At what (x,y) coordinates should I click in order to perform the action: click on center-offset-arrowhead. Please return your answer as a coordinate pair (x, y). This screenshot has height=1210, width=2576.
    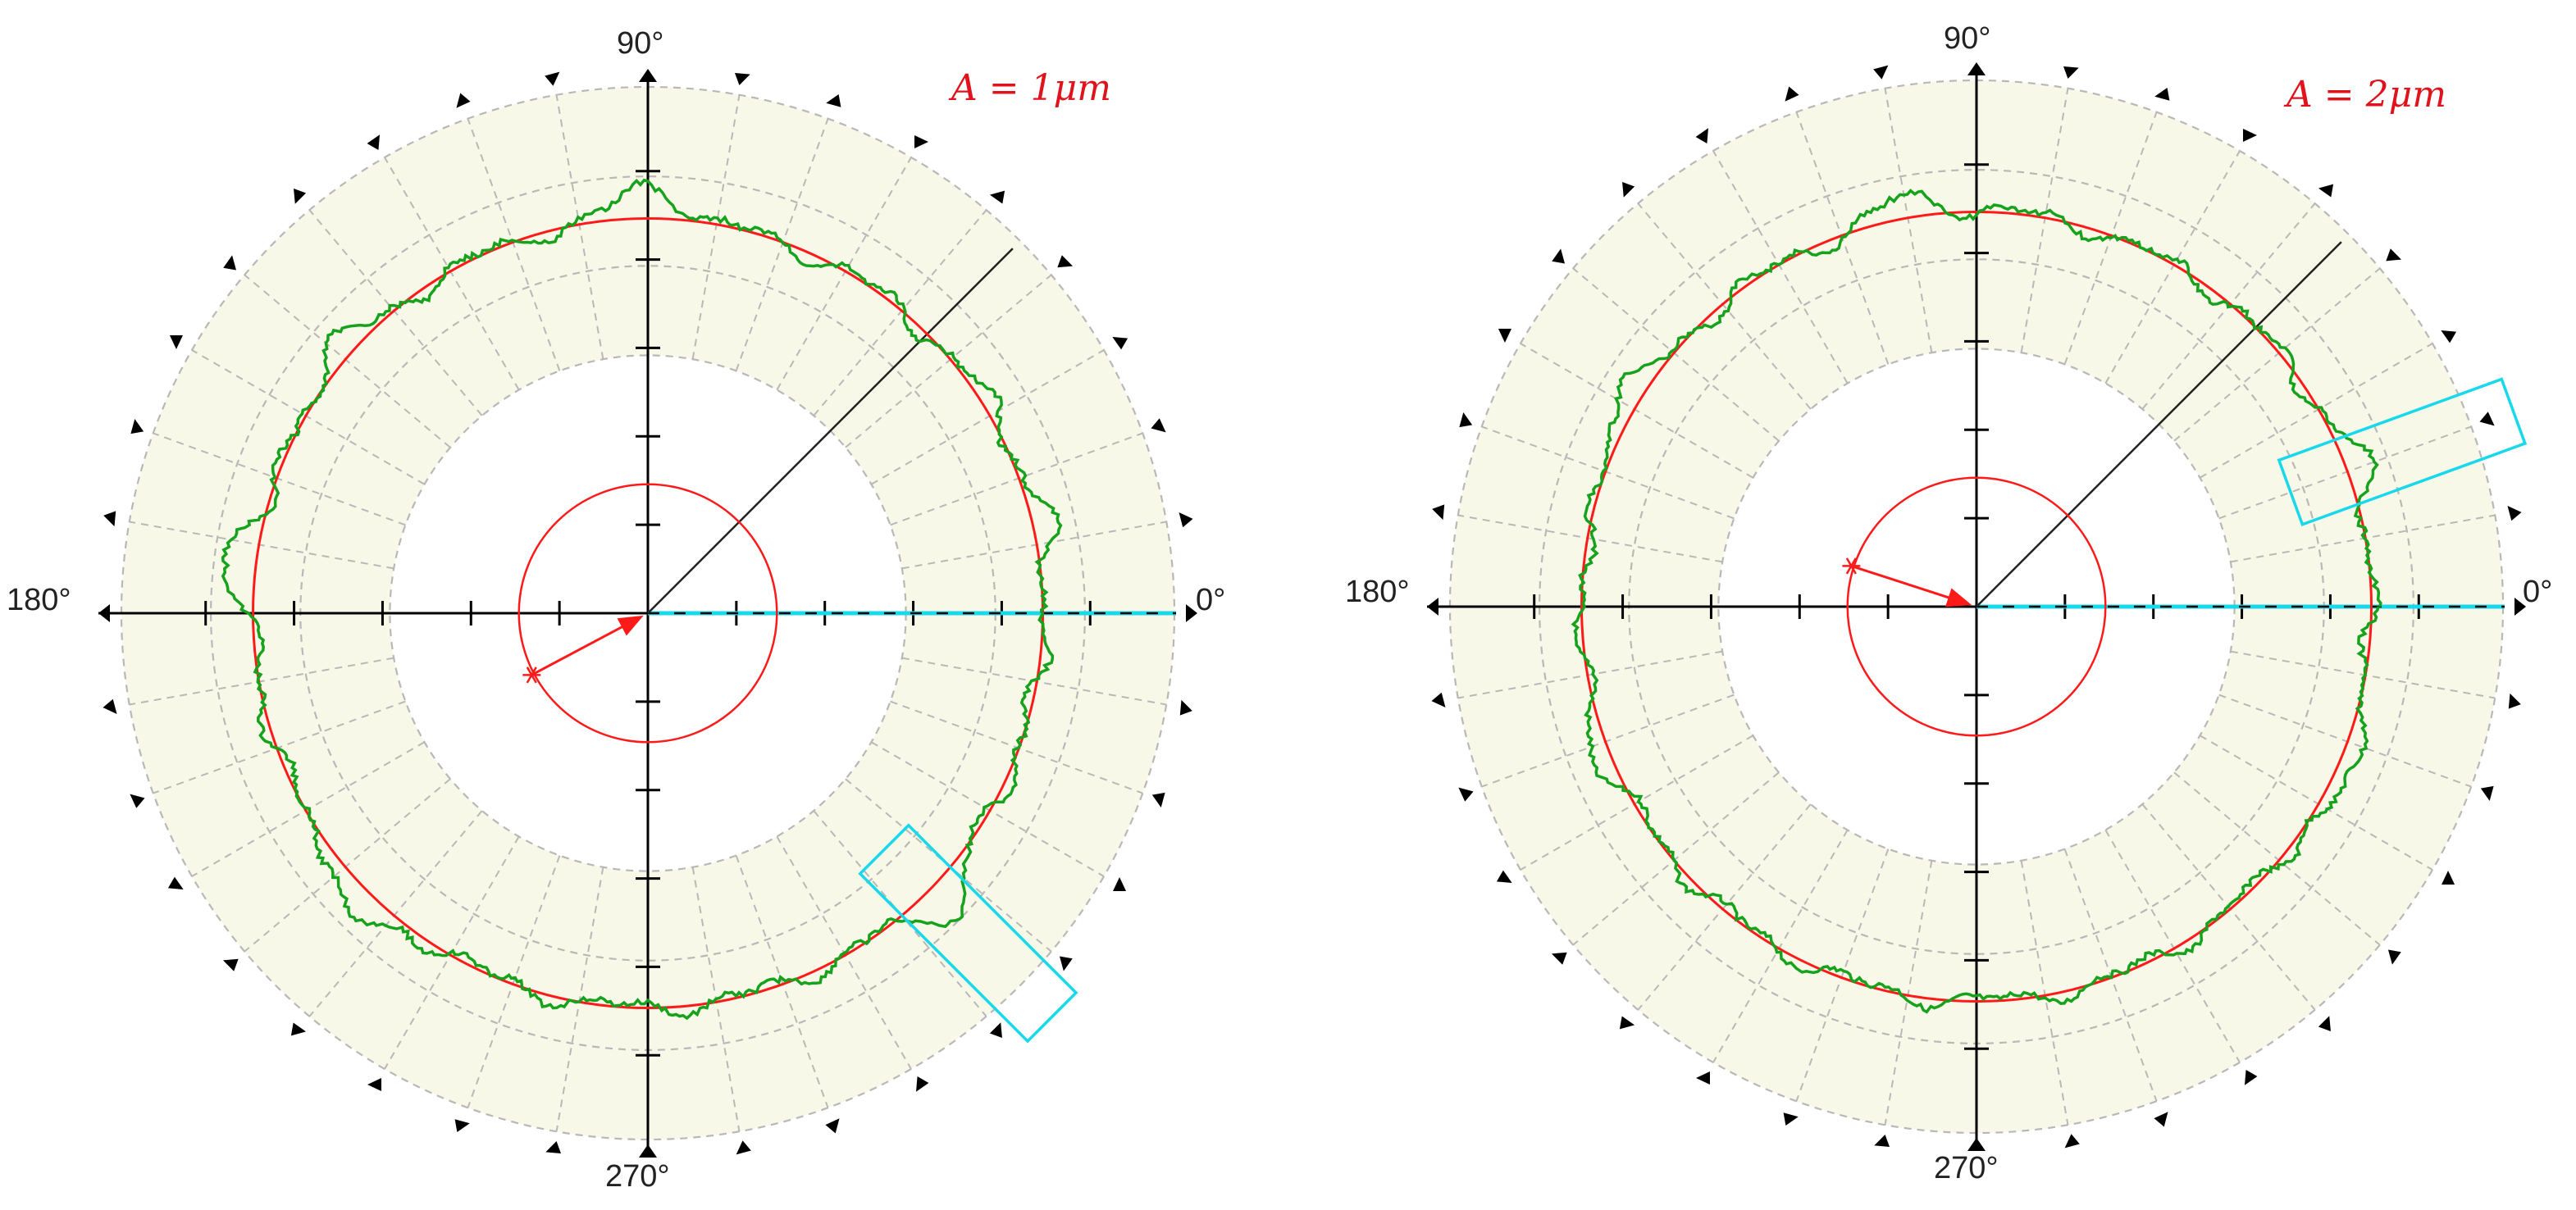
    Looking at the image, I should click on (630, 625).